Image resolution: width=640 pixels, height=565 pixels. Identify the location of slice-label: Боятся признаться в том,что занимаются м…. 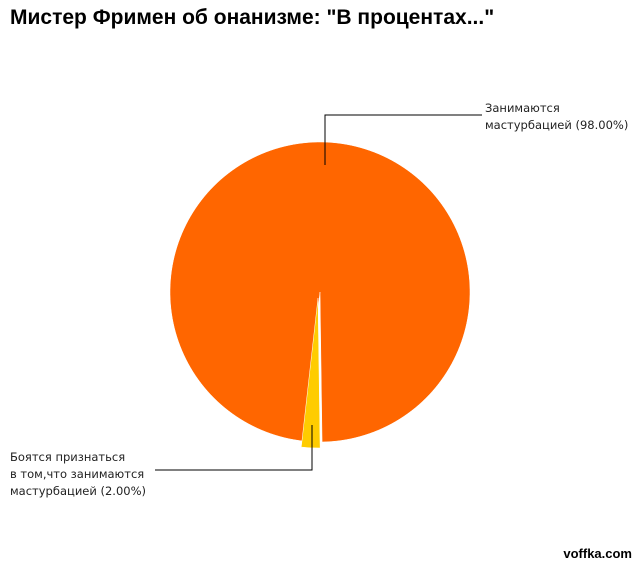
(78, 474).